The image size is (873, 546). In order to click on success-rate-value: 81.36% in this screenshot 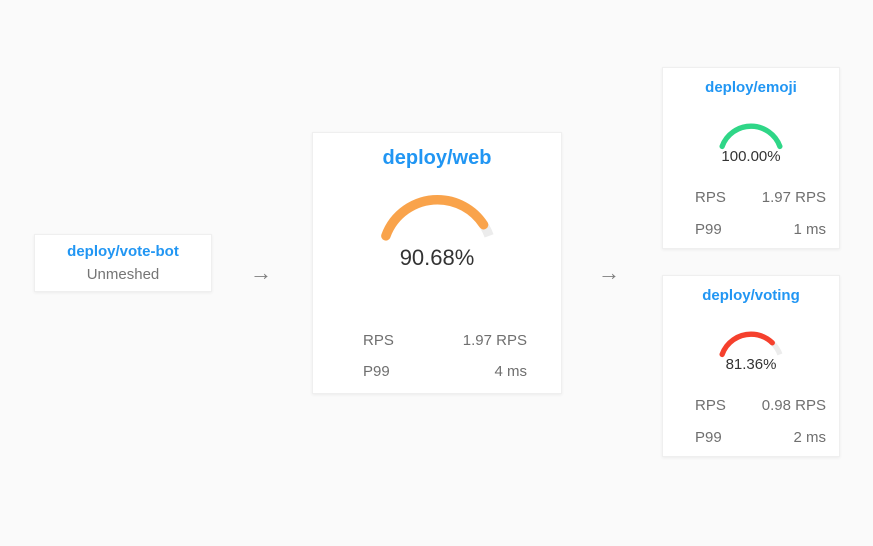, I will do `click(751, 364)`.